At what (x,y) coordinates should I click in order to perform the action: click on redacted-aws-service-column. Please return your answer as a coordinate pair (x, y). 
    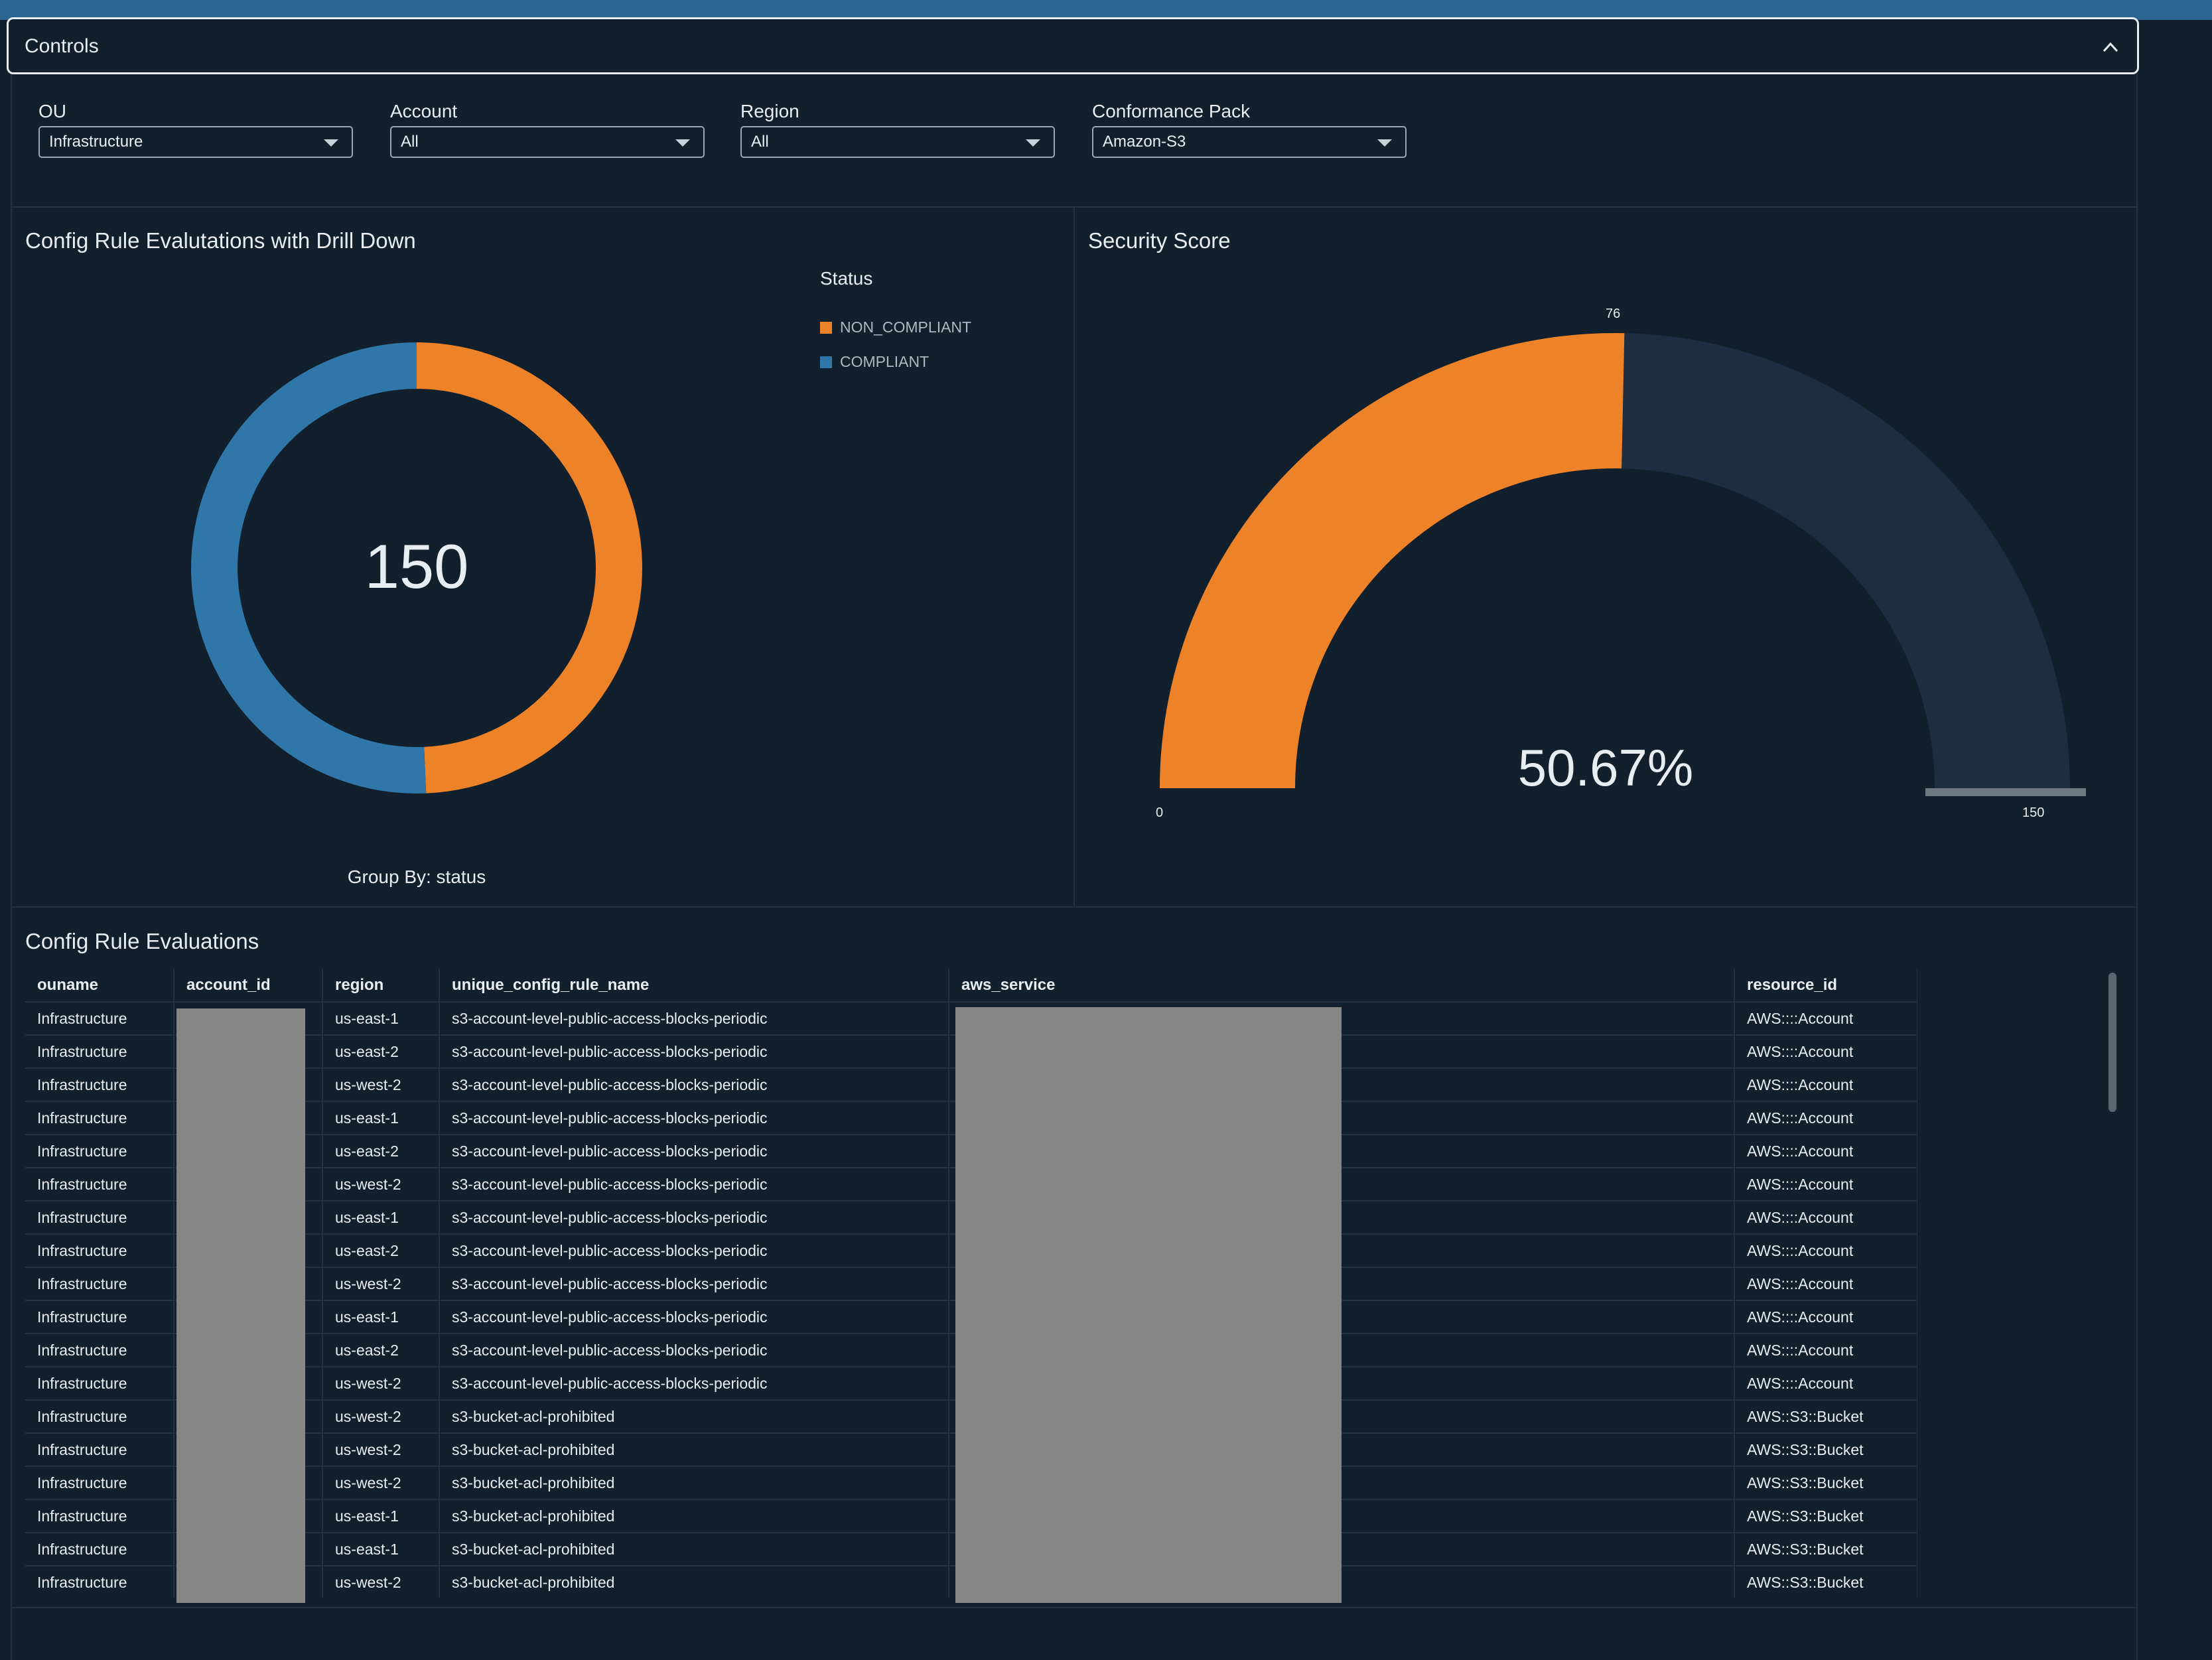
    Looking at the image, I should click on (1148, 1305).